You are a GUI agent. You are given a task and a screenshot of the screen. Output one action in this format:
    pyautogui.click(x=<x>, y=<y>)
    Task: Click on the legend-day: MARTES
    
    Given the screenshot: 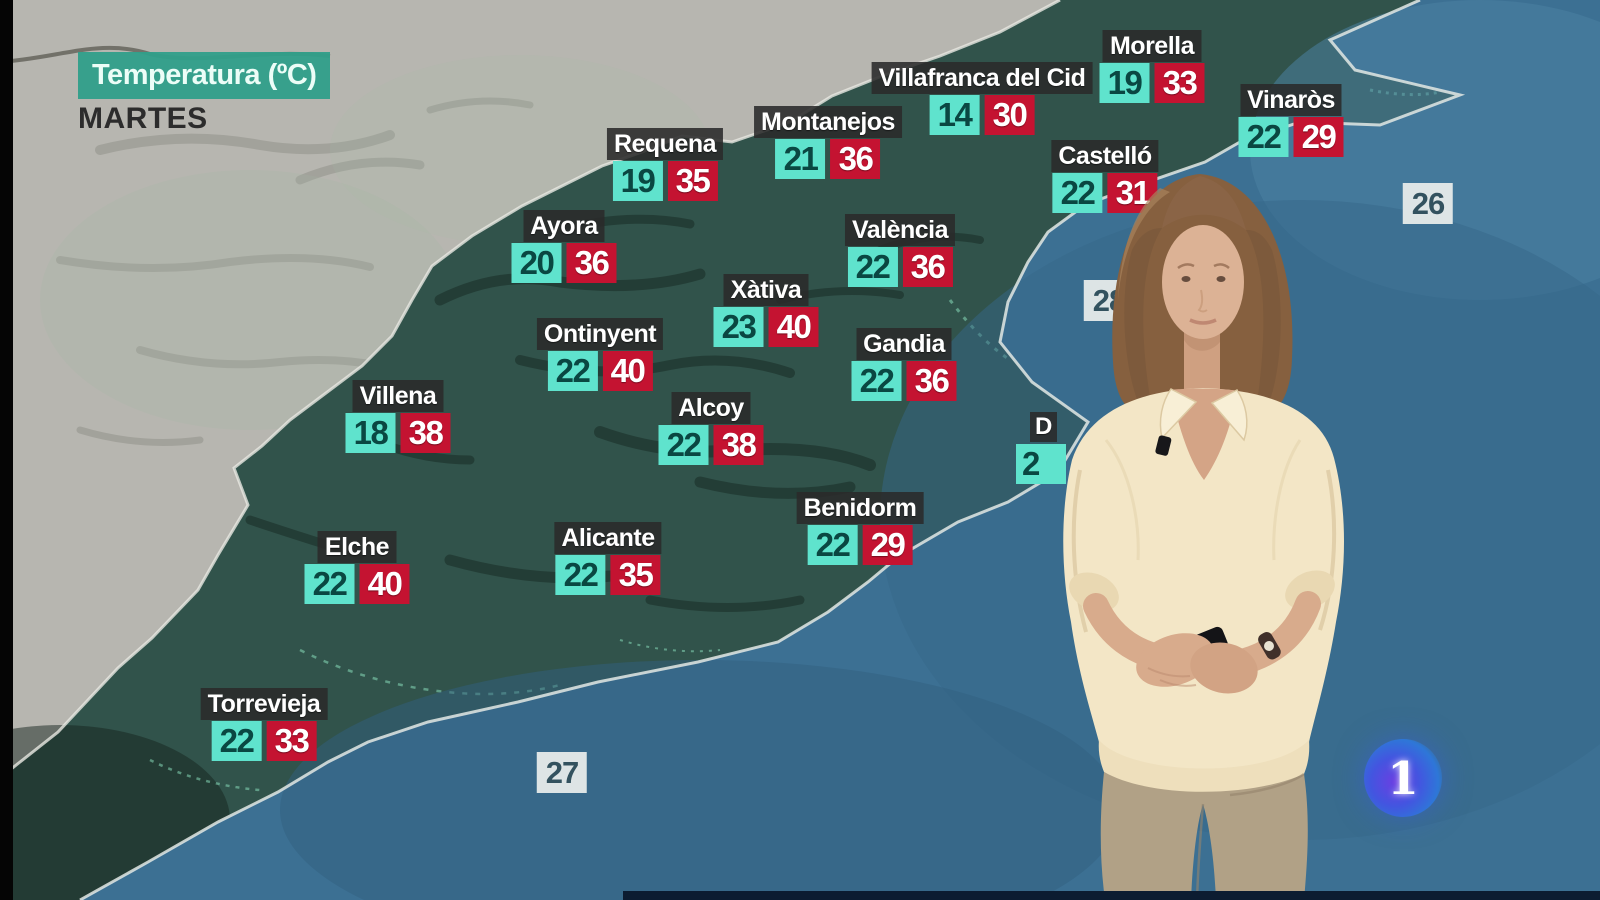 What is the action you would take?
    pyautogui.click(x=143, y=118)
    